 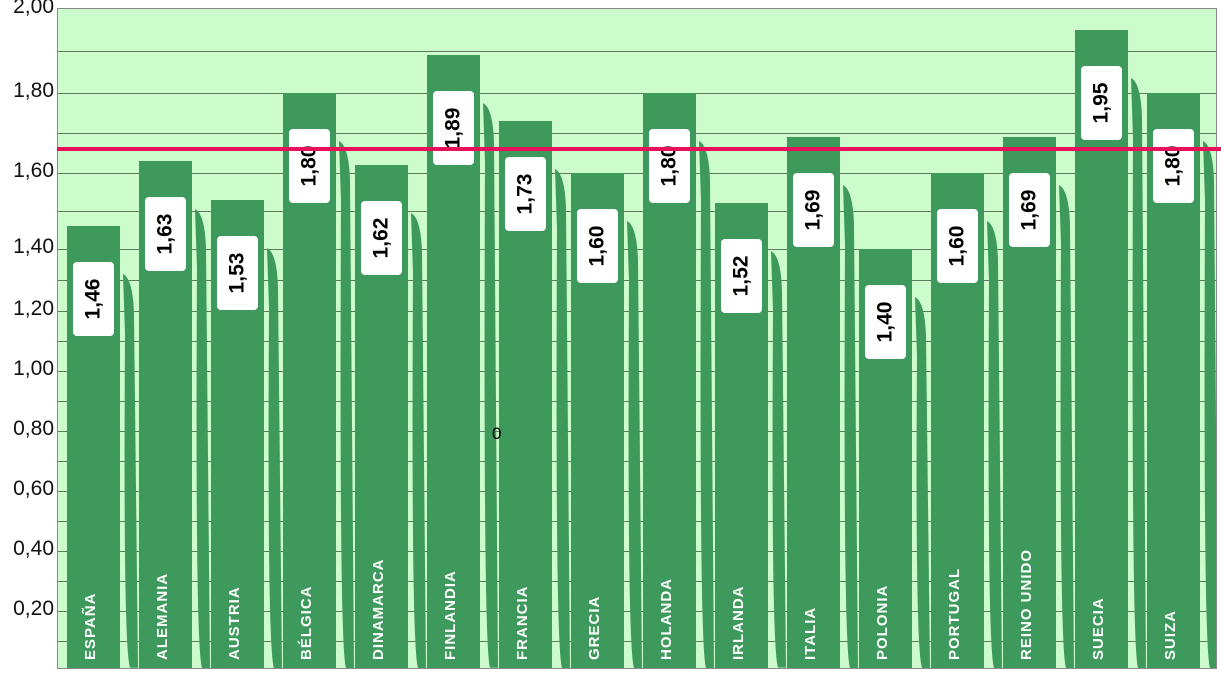 I want to click on y-tick-label: 0,40, so click(x=33, y=548).